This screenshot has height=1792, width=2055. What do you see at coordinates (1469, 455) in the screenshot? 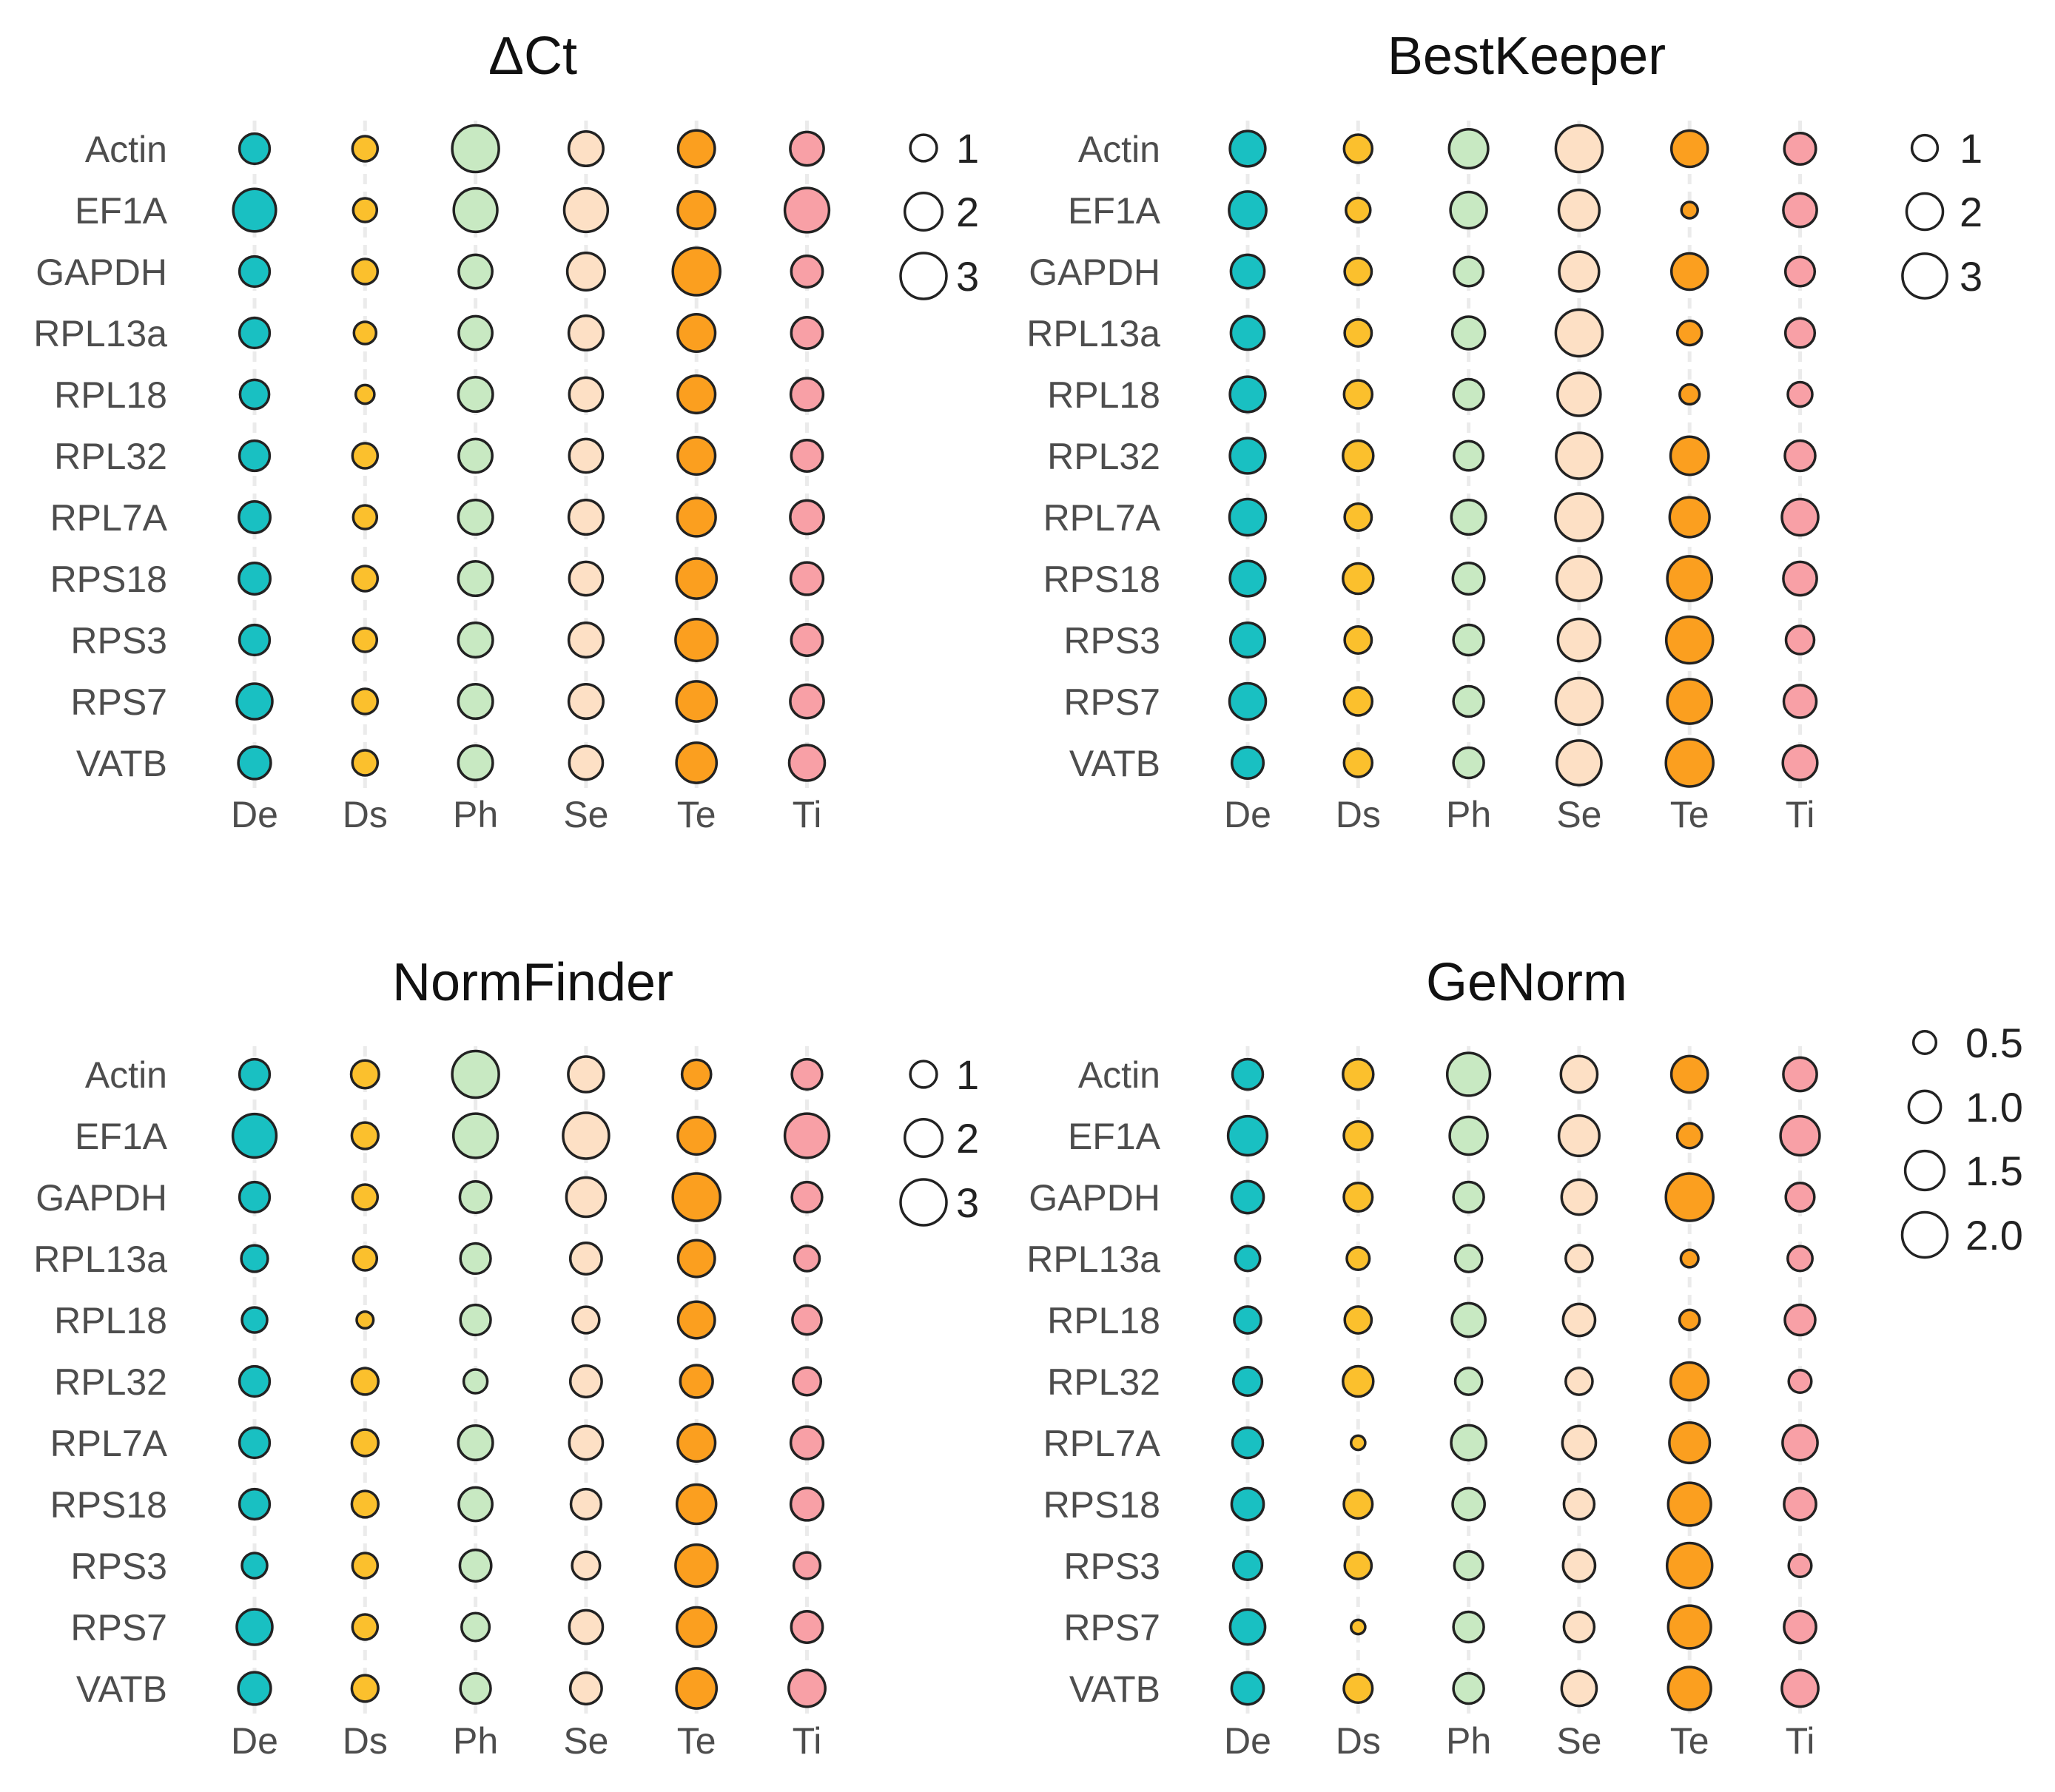
I see `bubble-RPL32-Ph` at bounding box center [1469, 455].